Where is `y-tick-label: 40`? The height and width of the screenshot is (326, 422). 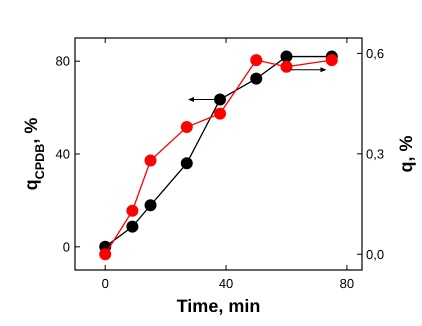
y-tick-label: 40 is located at coordinates (63, 154).